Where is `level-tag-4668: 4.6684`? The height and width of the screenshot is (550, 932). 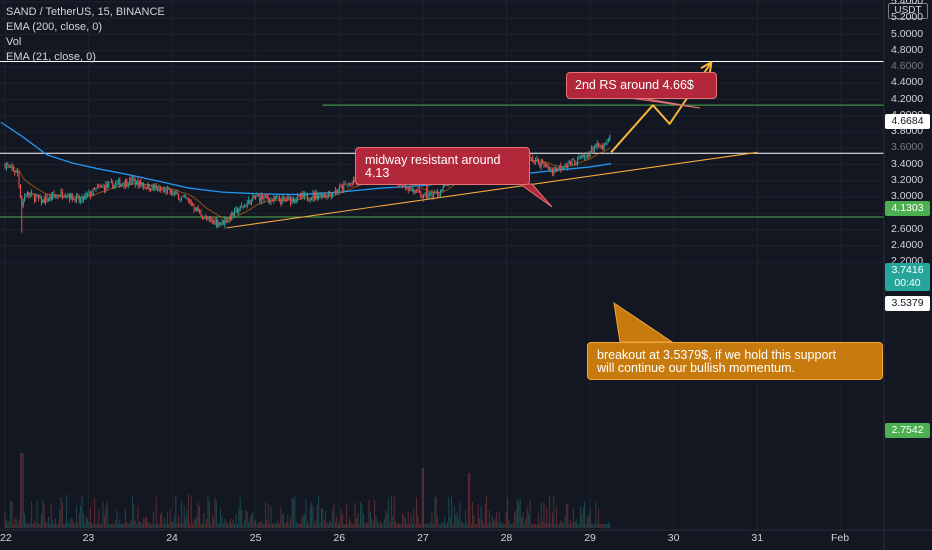 level-tag-4668: 4.6684 is located at coordinates (907, 121).